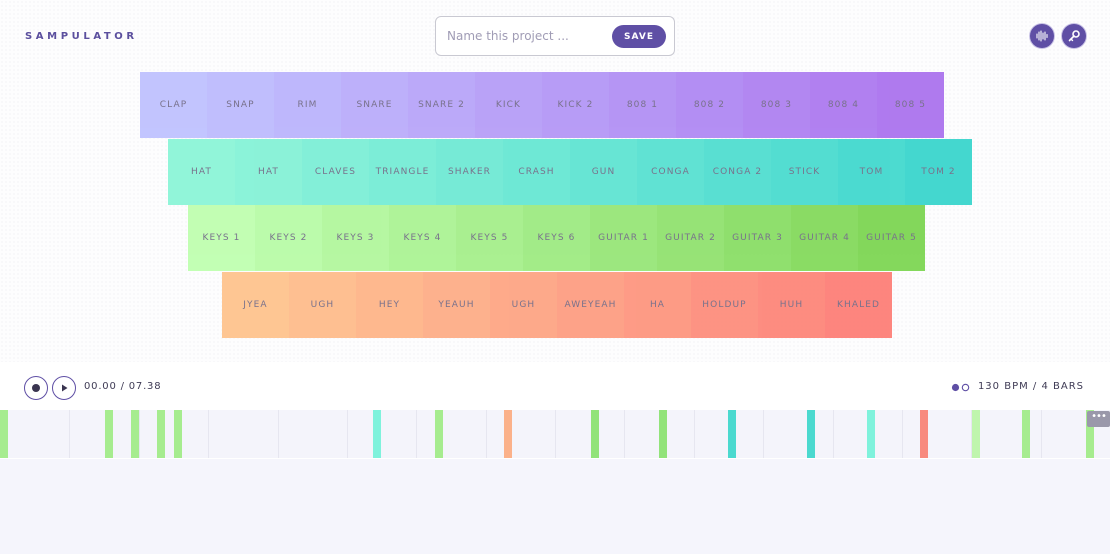 The width and height of the screenshot is (1110, 554). Describe the element at coordinates (642, 105) in the screenshot. I see `pad-drums-1-8: 808 1` at that location.